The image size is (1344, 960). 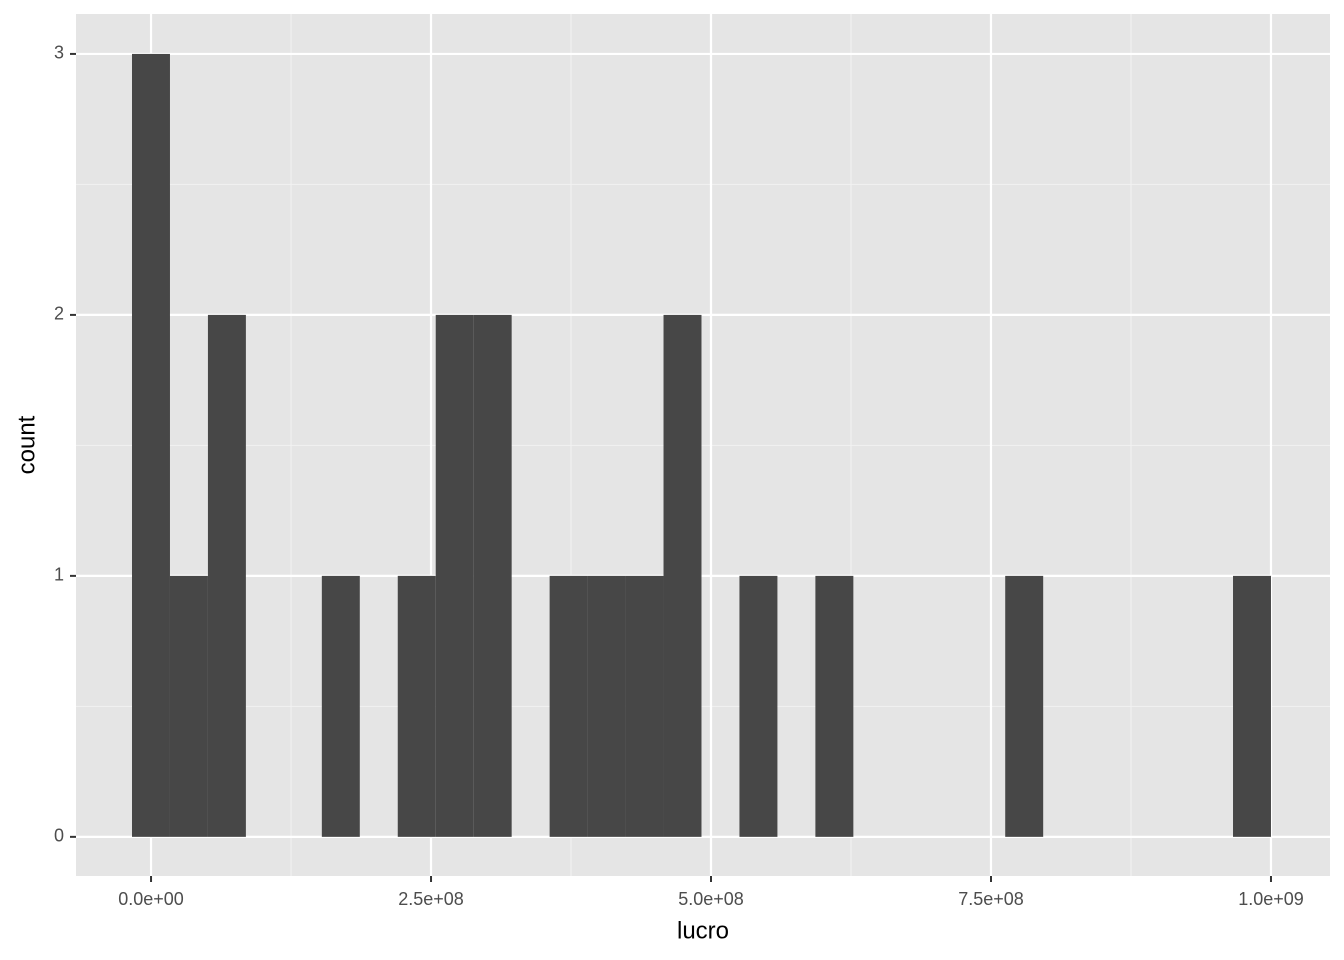 I want to click on y-axis-title: count, so click(x=26, y=444).